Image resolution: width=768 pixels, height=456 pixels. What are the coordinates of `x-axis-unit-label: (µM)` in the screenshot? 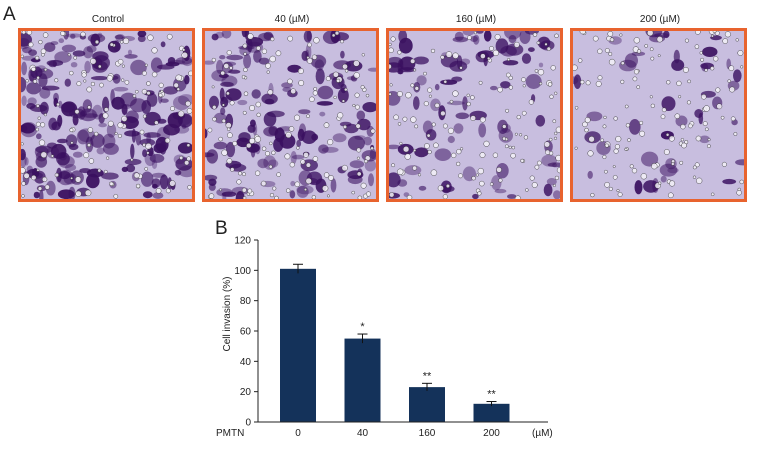 It's located at (542, 433).